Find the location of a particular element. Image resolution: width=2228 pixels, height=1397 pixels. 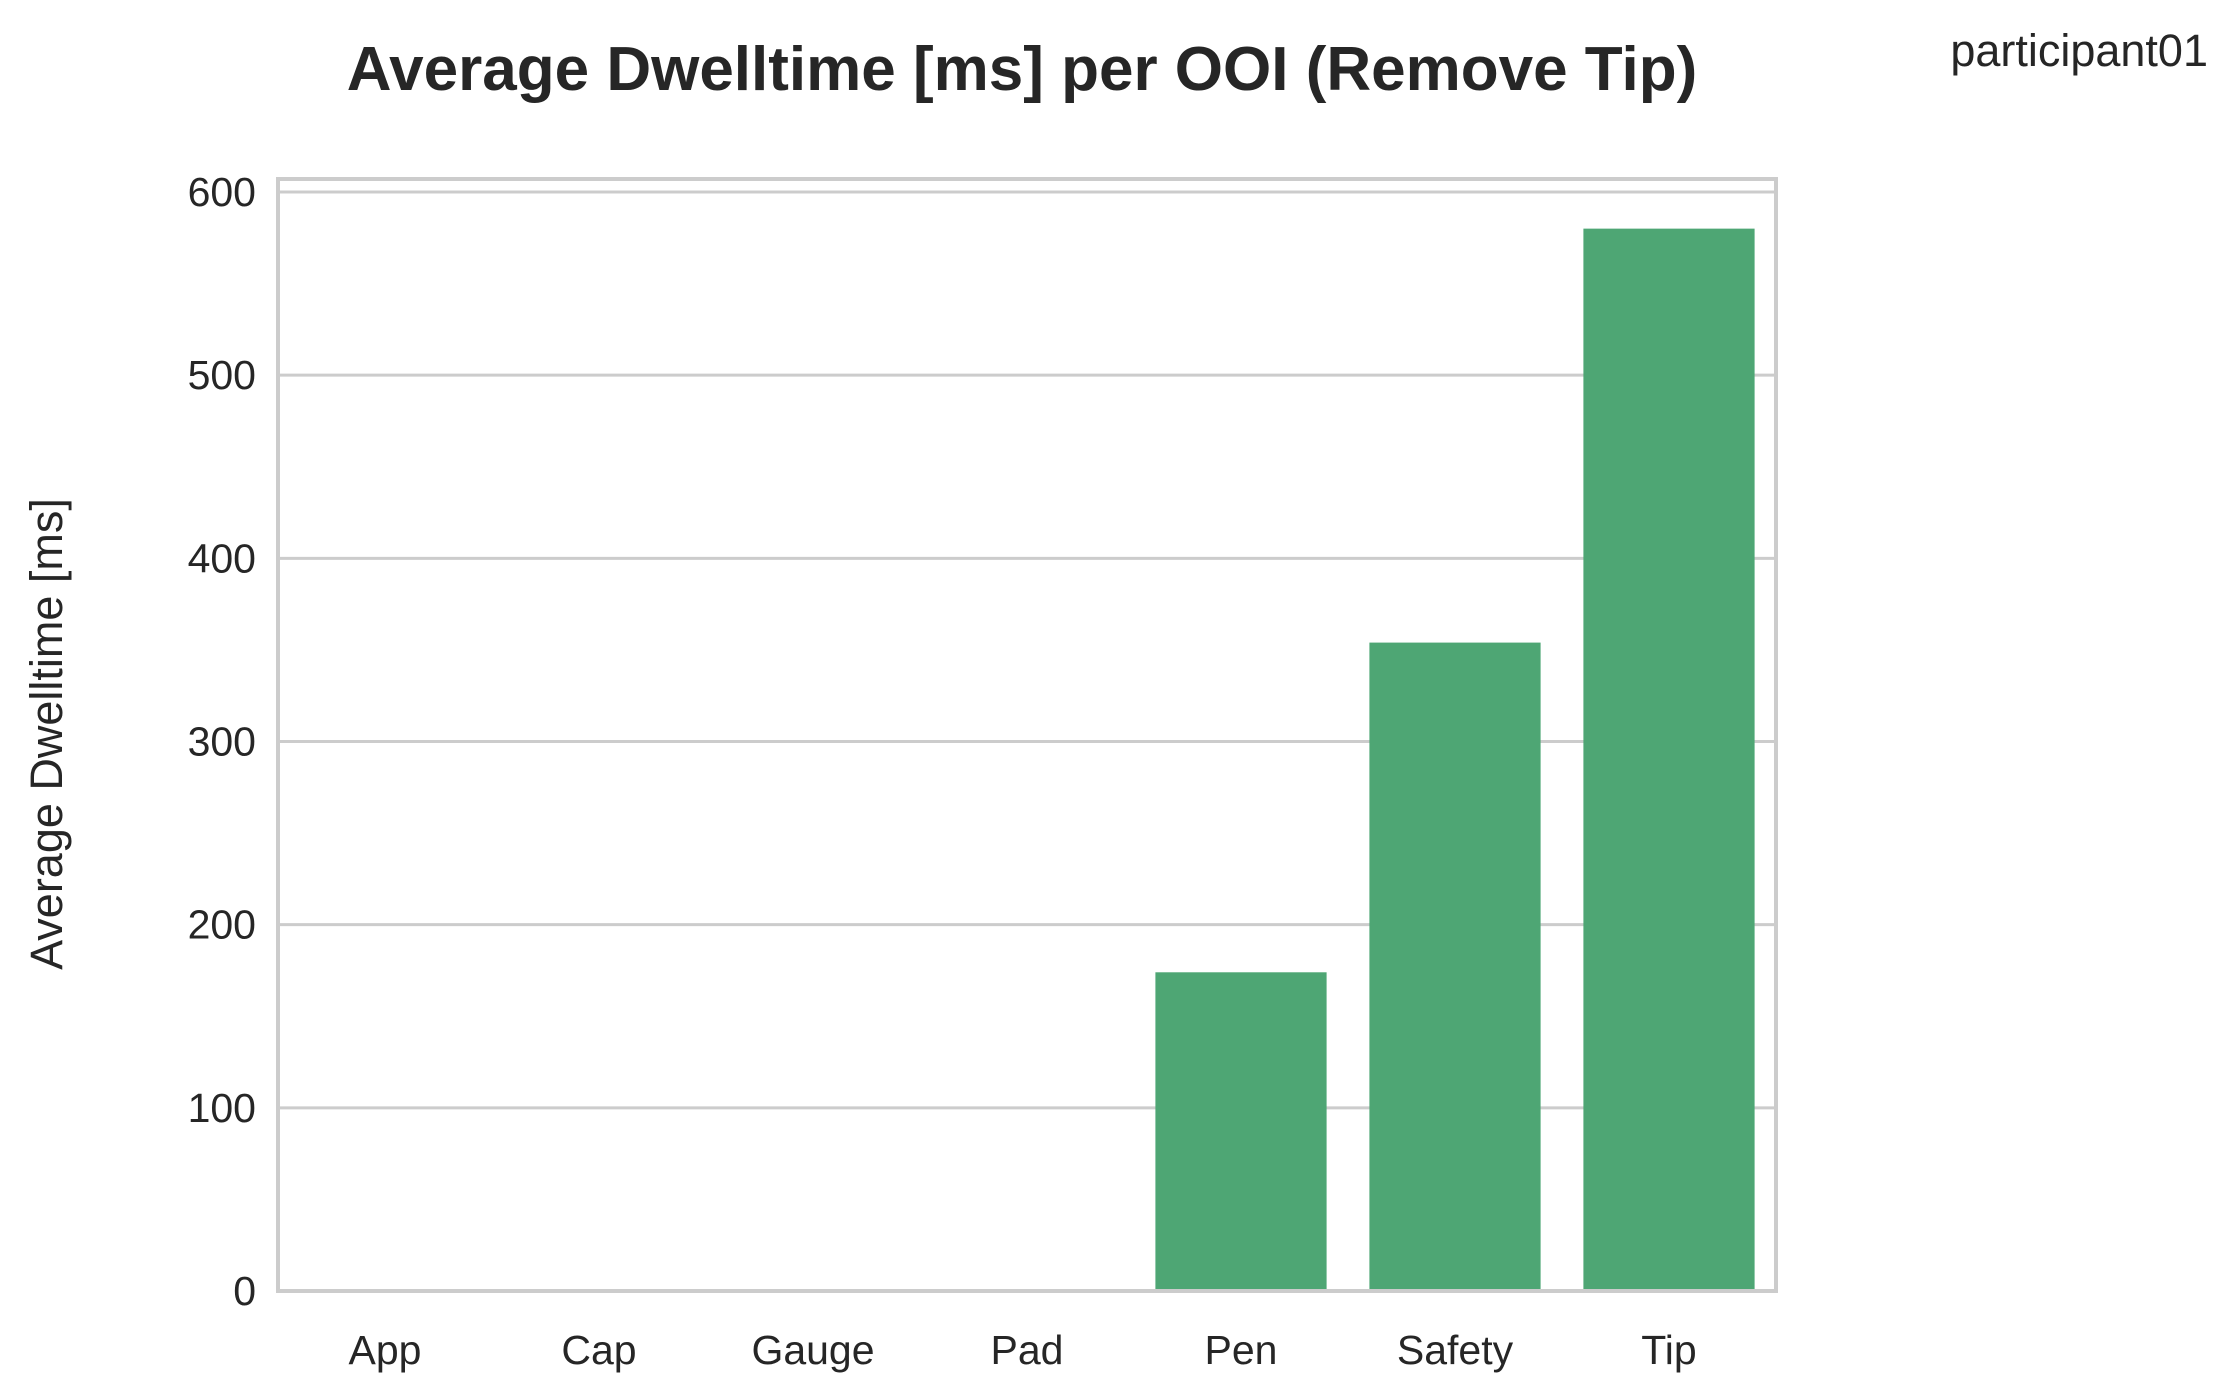

x-tick-label: Pad is located at coordinates (1027, 1350).